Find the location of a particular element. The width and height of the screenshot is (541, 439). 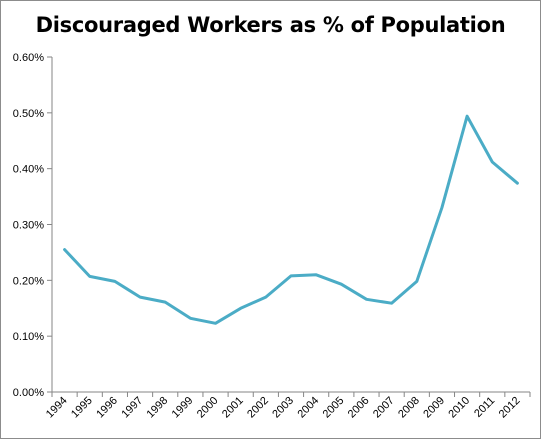

x-tick-label: 2012 is located at coordinates (510, 408).